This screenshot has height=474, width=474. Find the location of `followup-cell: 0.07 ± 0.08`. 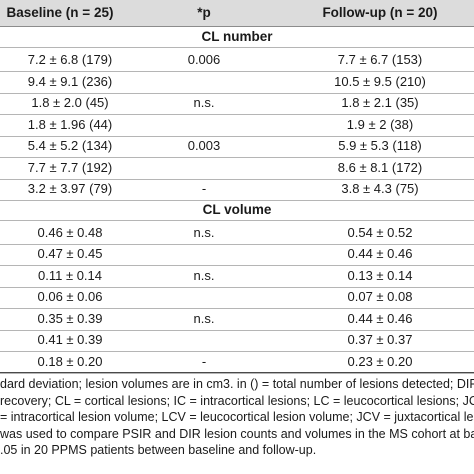

followup-cell: 0.07 ± 0.08 is located at coordinates (380, 296).